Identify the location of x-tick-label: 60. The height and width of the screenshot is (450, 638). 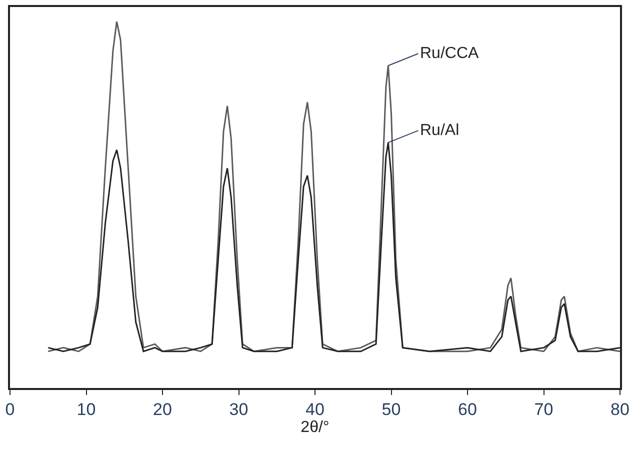
(467, 410).